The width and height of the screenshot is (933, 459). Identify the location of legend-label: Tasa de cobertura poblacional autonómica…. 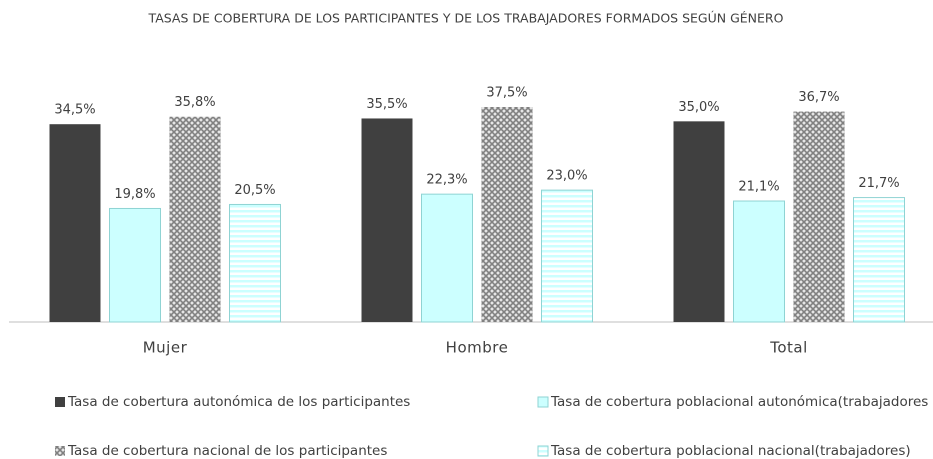
(739, 402).